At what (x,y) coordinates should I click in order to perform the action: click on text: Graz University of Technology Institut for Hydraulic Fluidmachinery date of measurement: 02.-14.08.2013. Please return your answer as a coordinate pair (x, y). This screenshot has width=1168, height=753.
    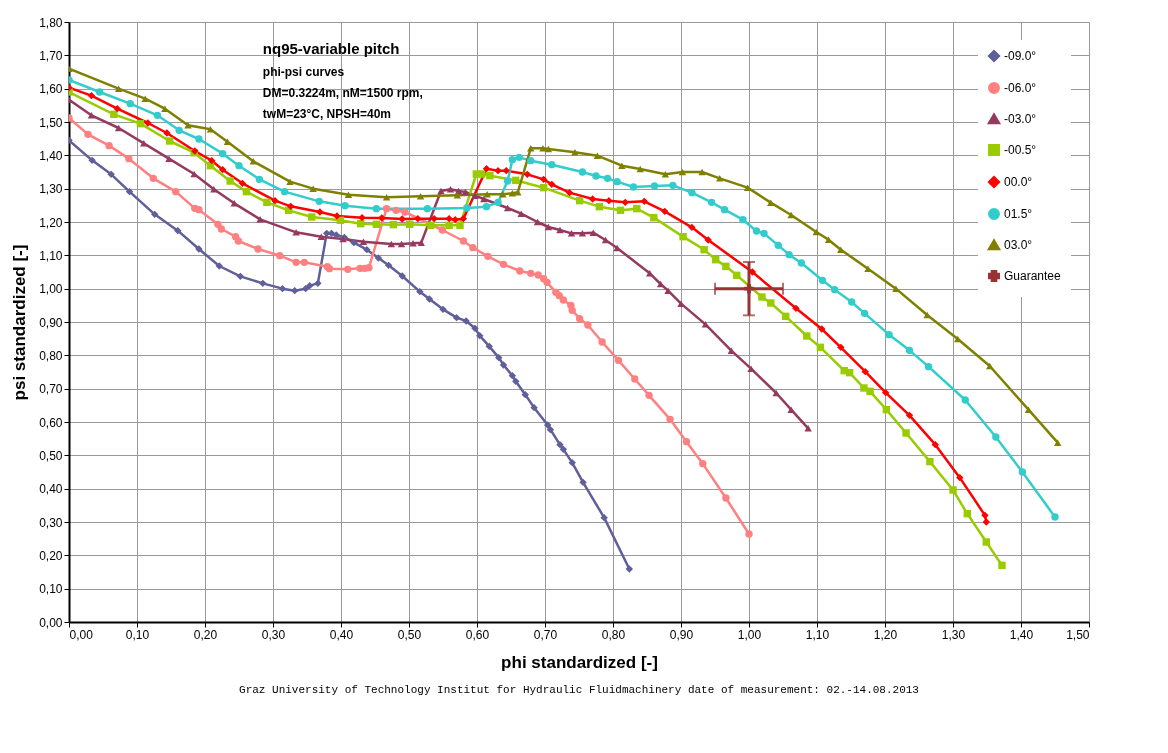
    Looking at the image, I should click on (579, 690).